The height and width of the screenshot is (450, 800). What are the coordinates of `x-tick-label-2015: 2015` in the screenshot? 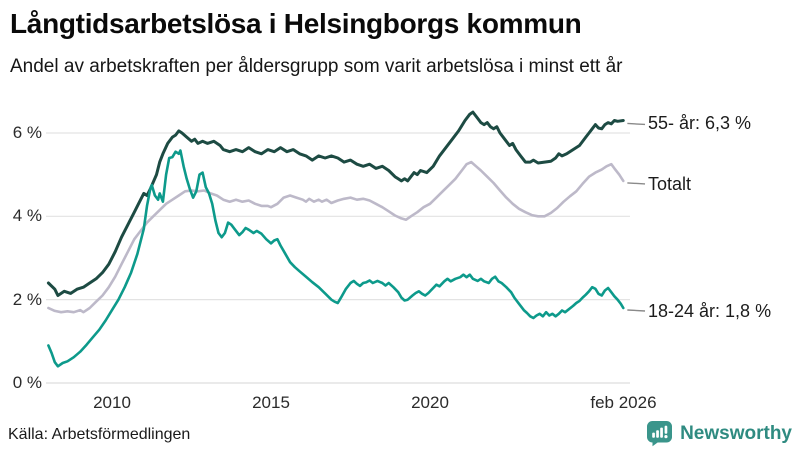 It's located at (271, 402).